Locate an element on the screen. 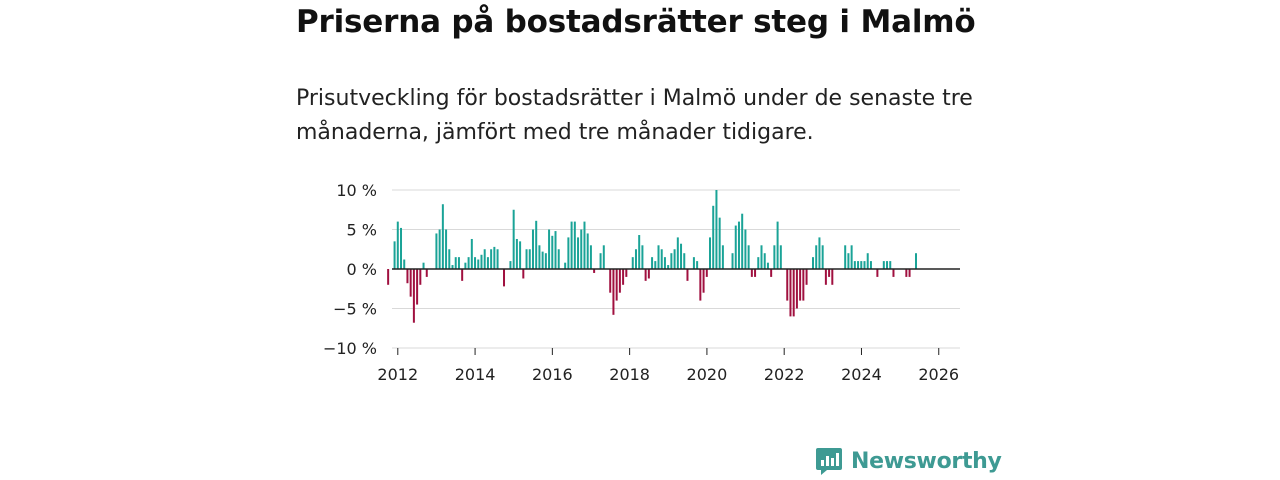 This screenshot has height=480, width=1280. y-tick-label: 10 % is located at coordinates (356, 190).